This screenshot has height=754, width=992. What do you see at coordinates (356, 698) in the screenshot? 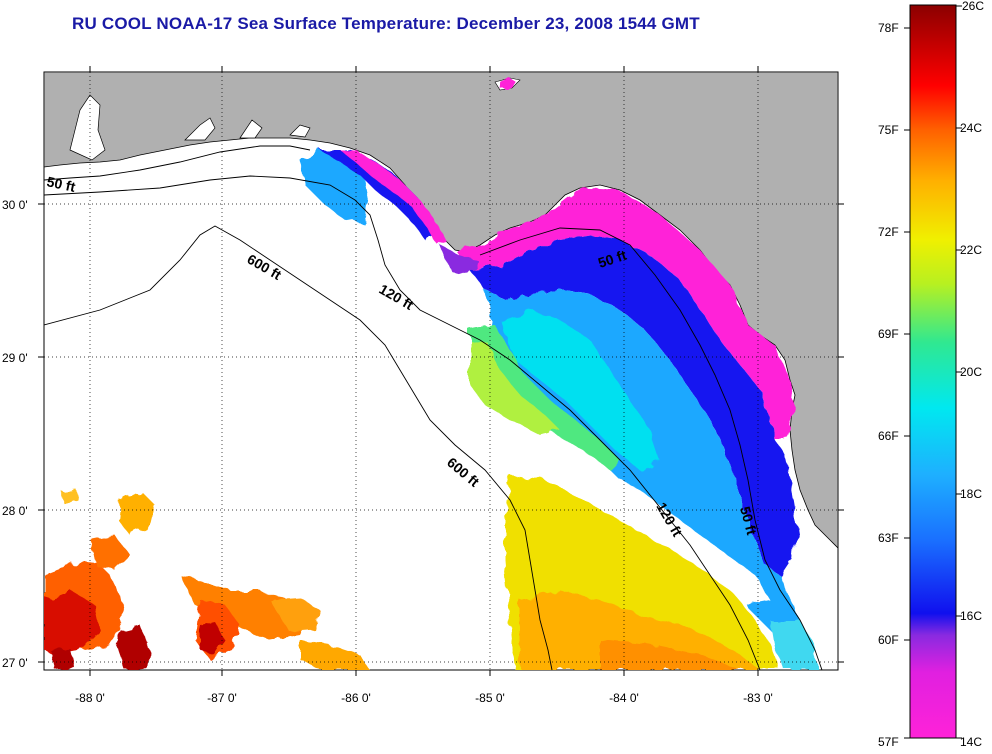
I see `lon-label: -86 0'` at bounding box center [356, 698].